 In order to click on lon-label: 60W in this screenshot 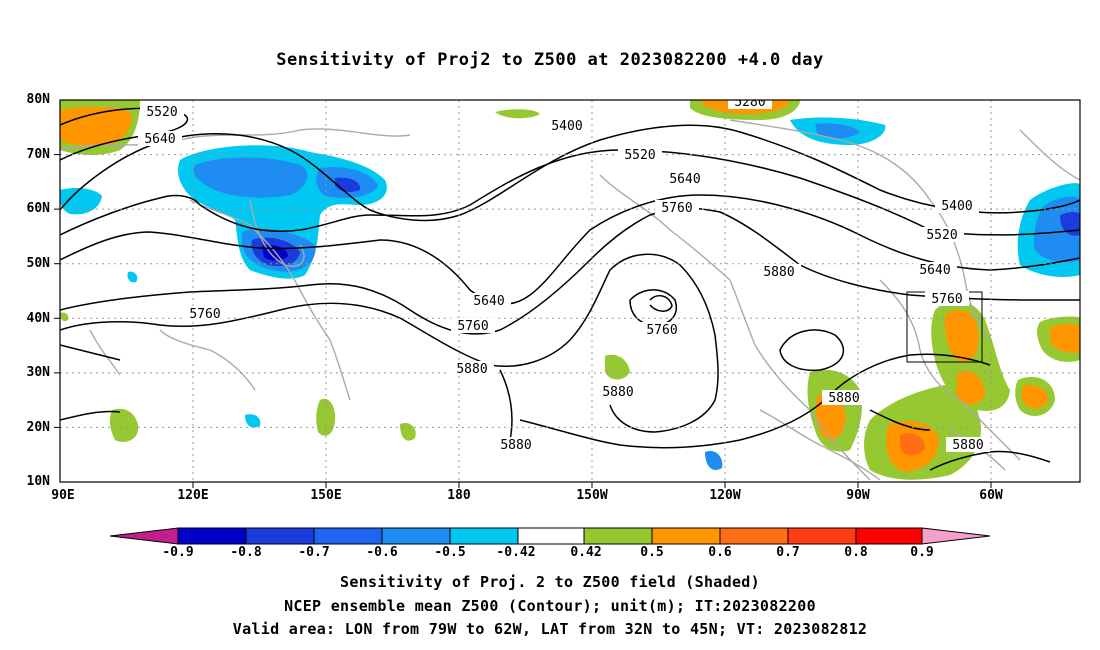, I will do `click(991, 495)`.